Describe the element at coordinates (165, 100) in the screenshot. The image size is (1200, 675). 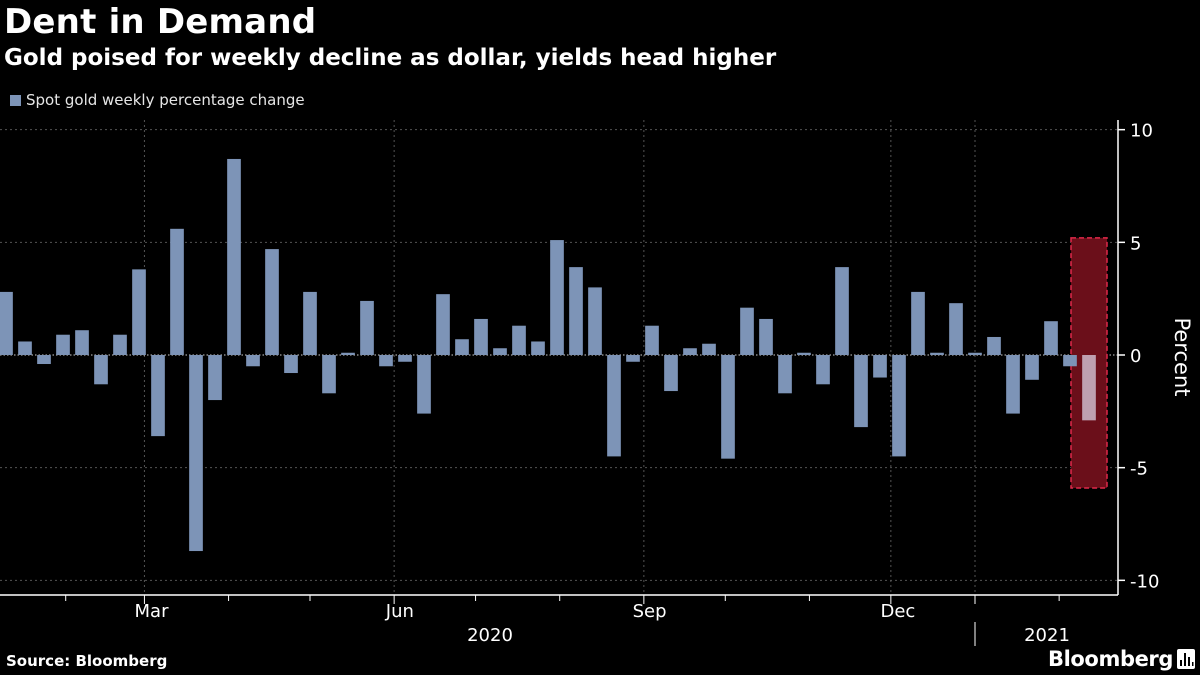
I see `legend-label: Spot gold weekly percentage change` at that location.